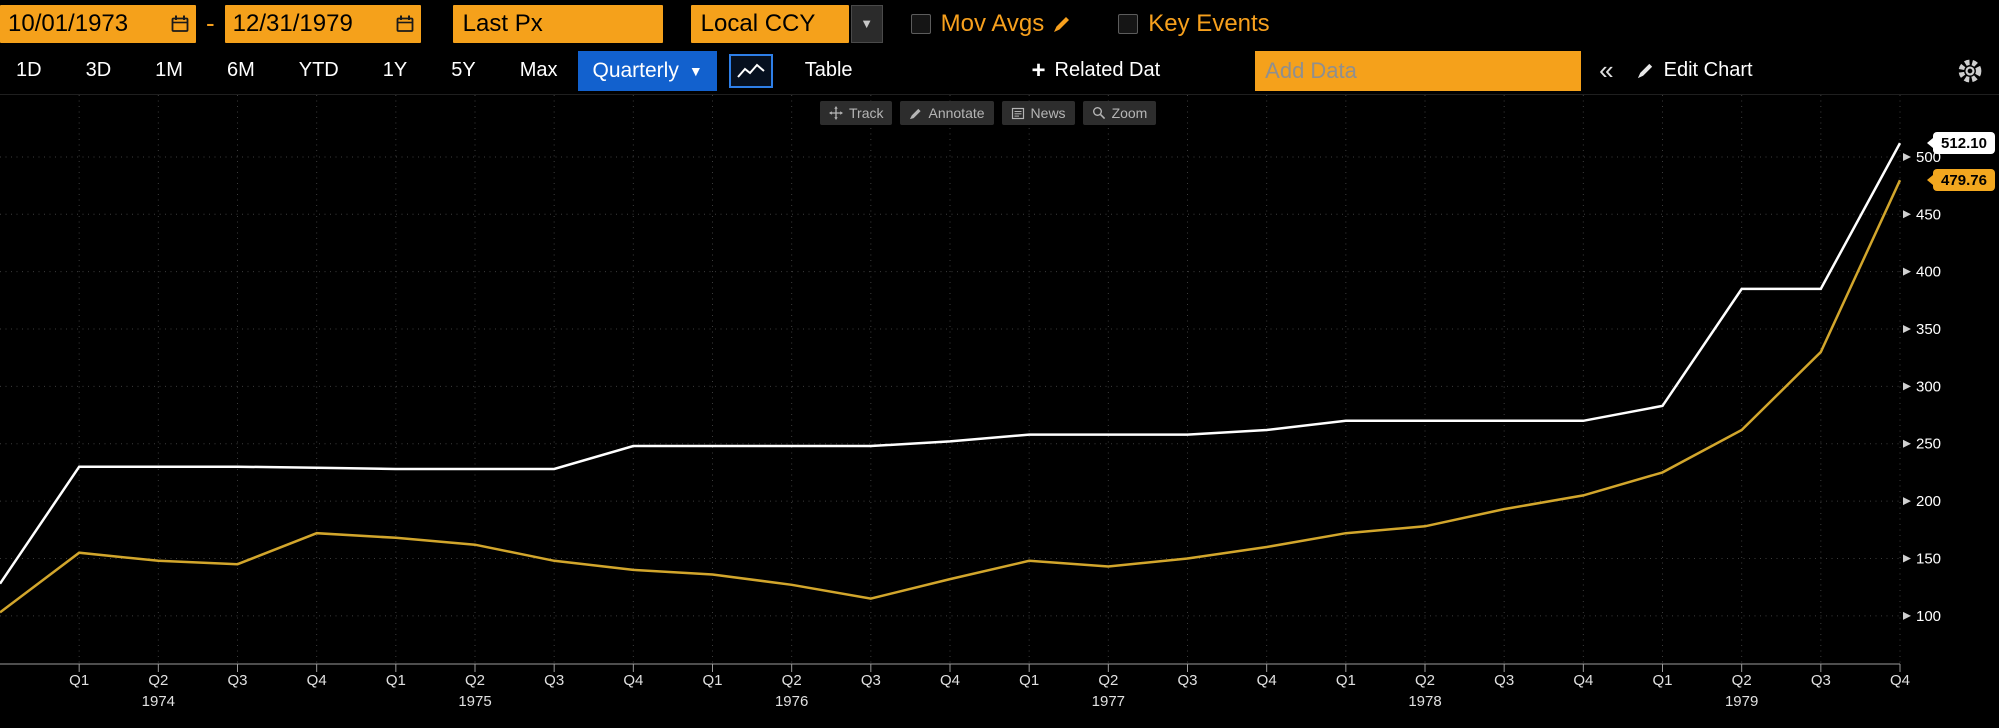 The height and width of the screenshot is (728, 1999). I want to click on news-icon, so click(1018, 113).